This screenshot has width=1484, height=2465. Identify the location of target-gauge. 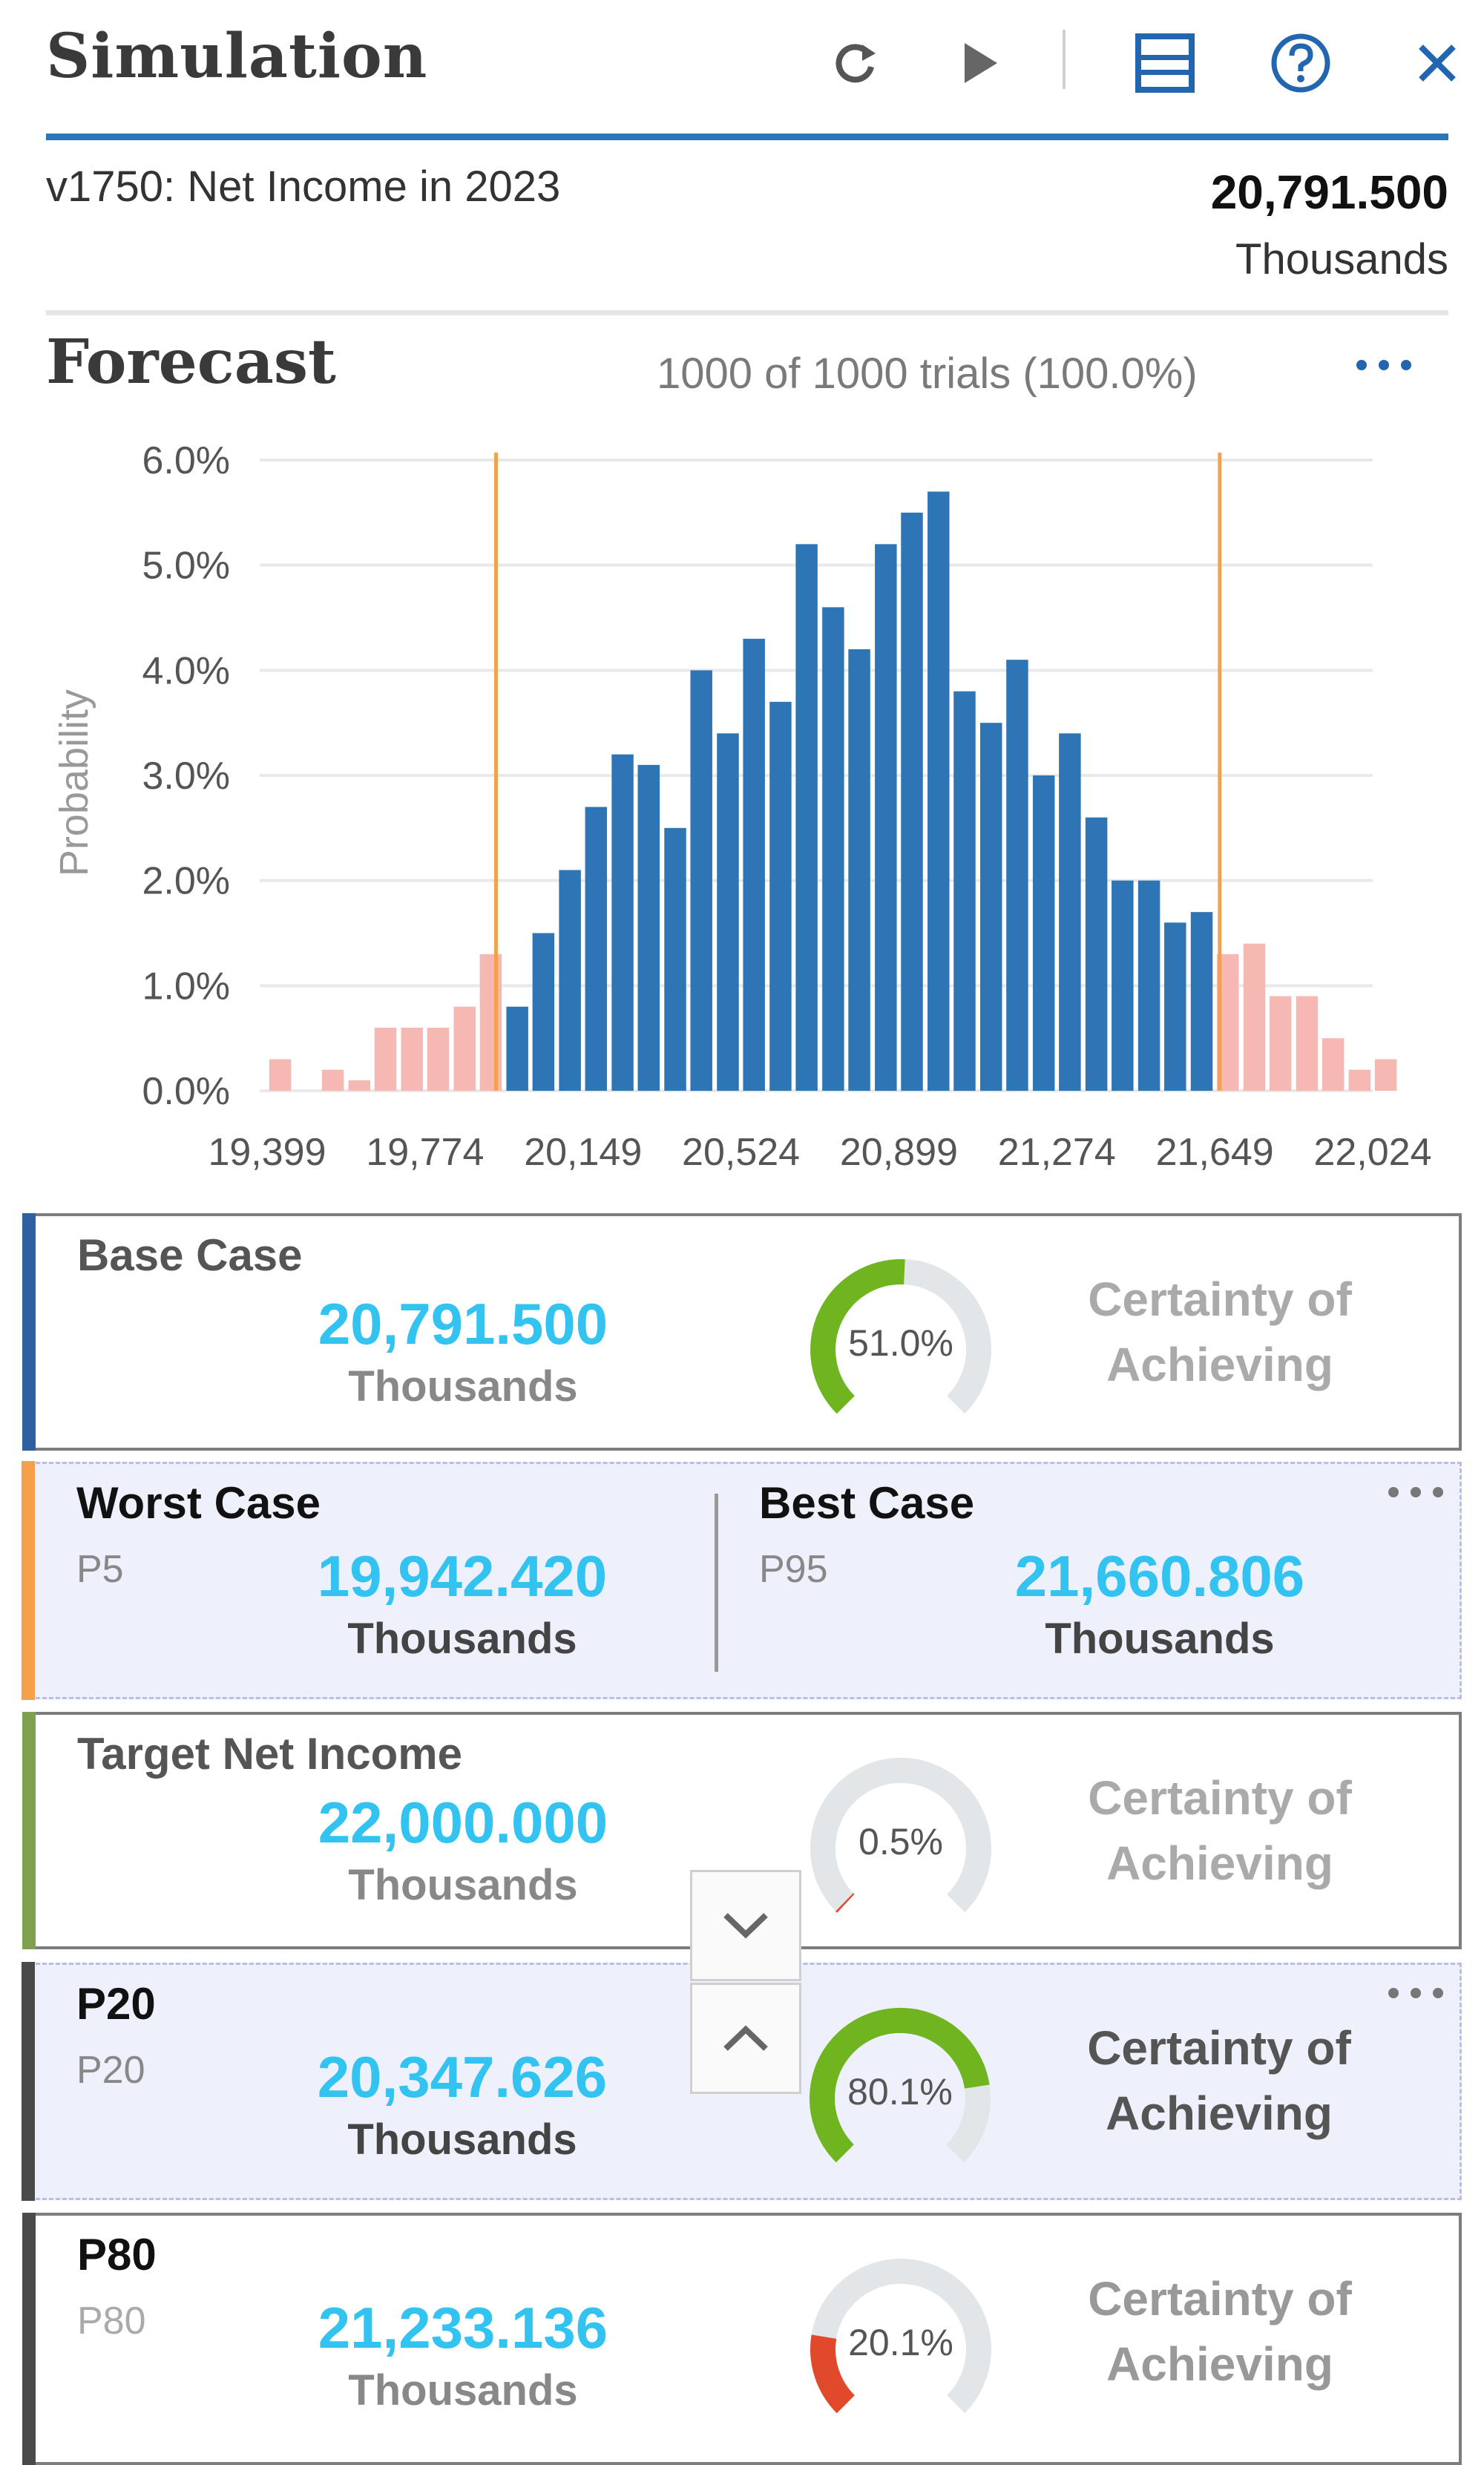
(900, 1835).